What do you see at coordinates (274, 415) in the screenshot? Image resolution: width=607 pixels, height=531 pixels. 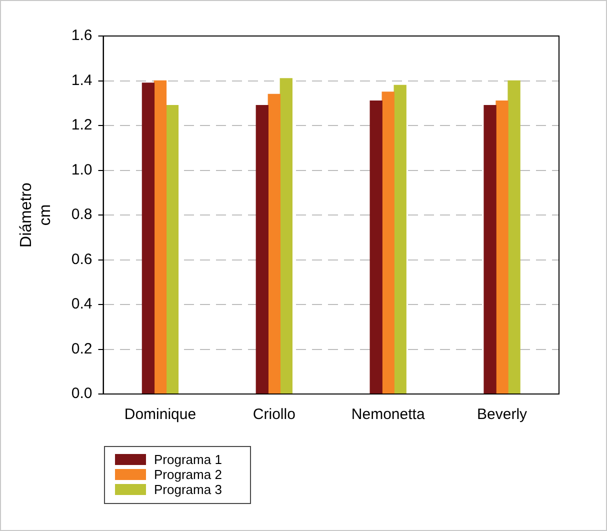 I see `x-tick-label: Criollo` at bounding box center [274, 415].